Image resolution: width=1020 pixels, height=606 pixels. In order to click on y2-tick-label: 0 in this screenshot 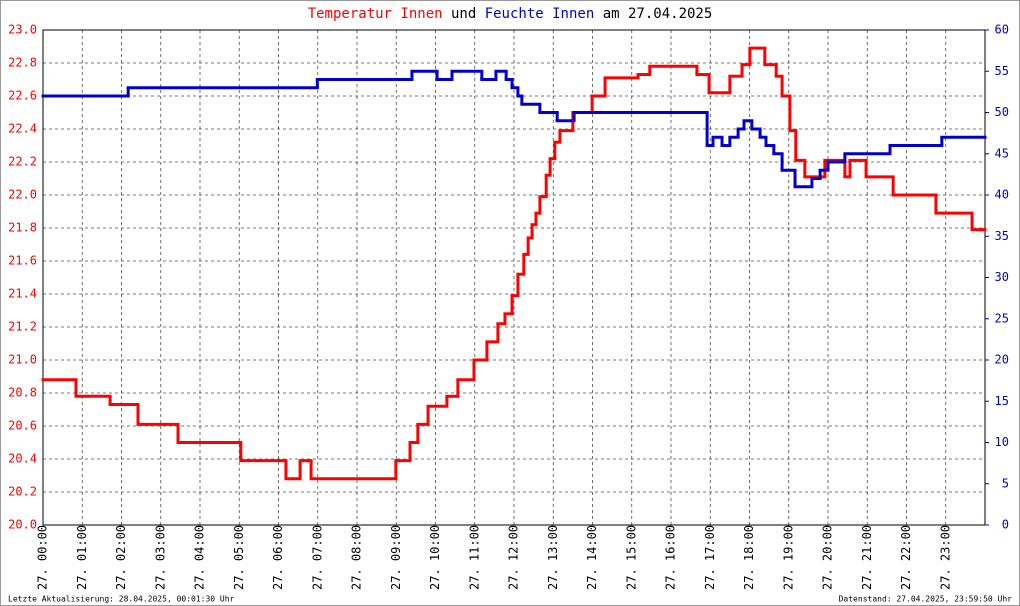, I will do `click(1005, 525)`.